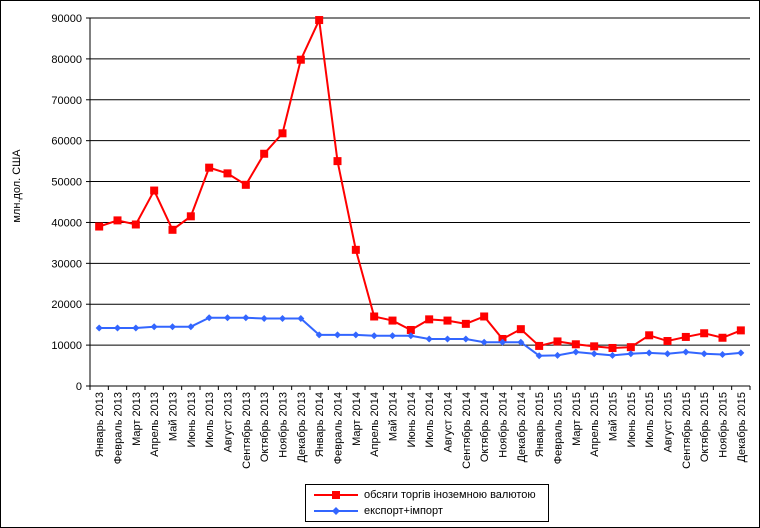 The width and height of the screenshot is (760, 528). Describe the element at coordinates (394, 416) in the screenshot. I see `x-tick-label: Май 2014` at that location.